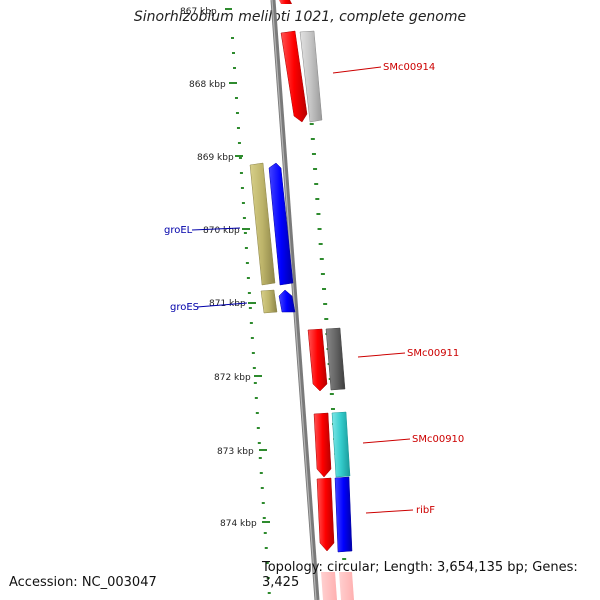  I want to click on genome-backbone-highlight, so click(294, 300).